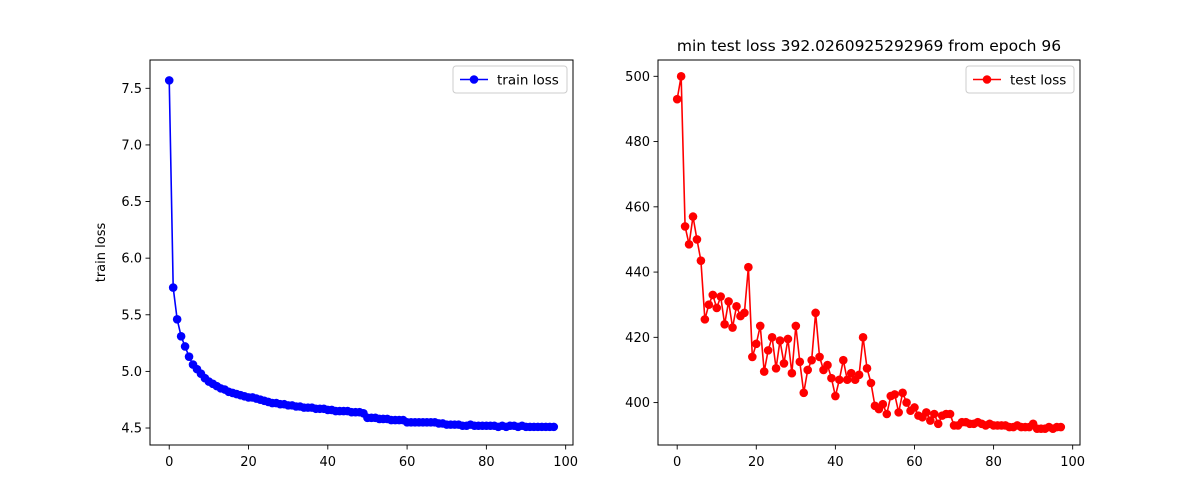 The width and height of the screenshot is (1200, 500). I want to click on y-tick-label: 440, so click(637, 273).